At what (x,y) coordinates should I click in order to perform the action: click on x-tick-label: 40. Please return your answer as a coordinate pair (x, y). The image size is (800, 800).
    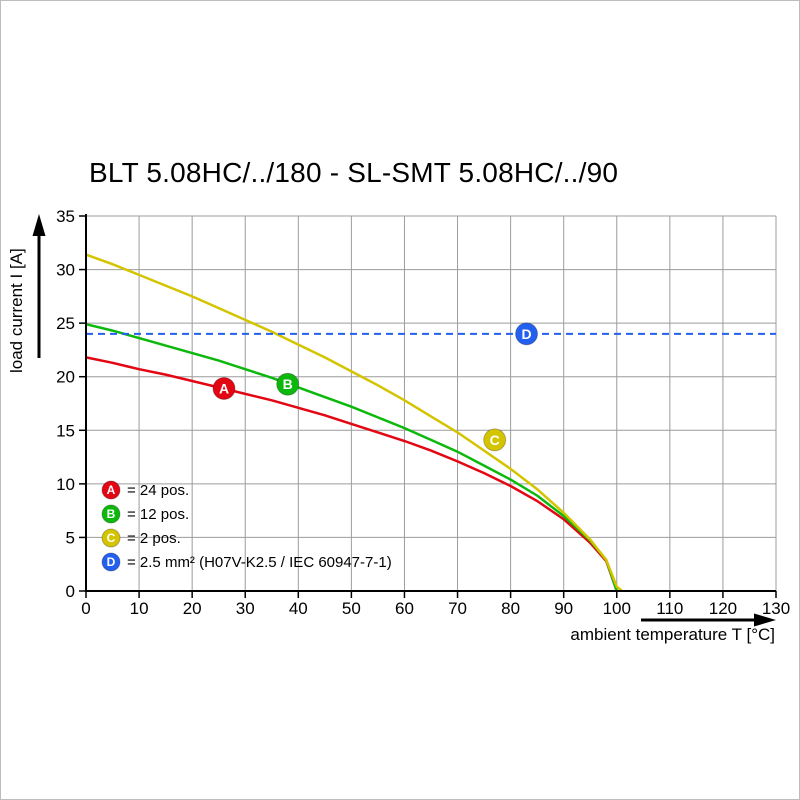
    Looking at the image, I should click on (298, 608).